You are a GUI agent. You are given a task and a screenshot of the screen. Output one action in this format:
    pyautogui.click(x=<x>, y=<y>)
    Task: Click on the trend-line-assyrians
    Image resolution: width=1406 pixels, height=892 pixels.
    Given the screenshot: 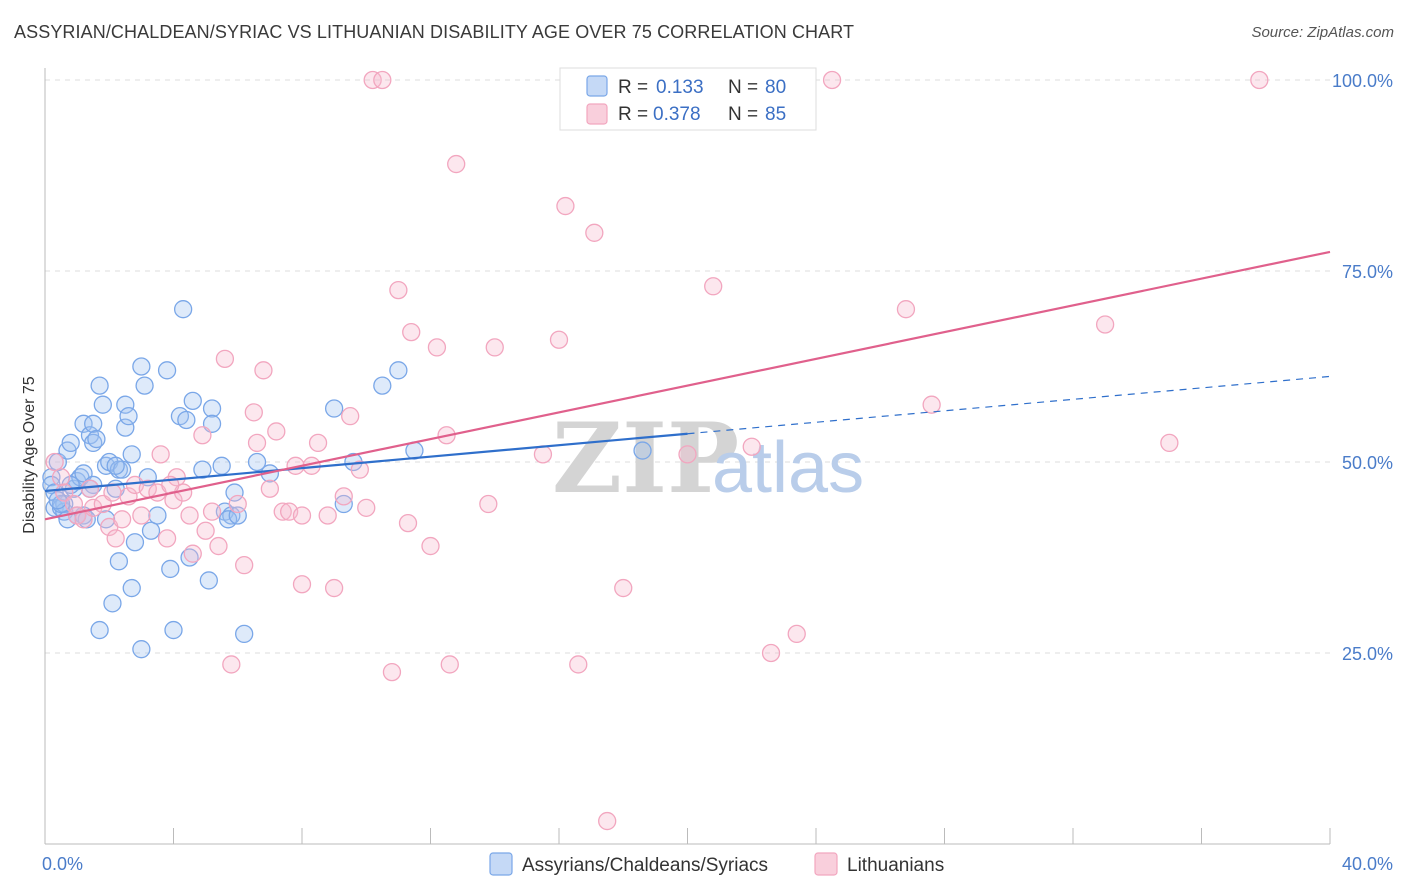 What is the action you would take?
    pyautogui.click(x=366, y=462)
    